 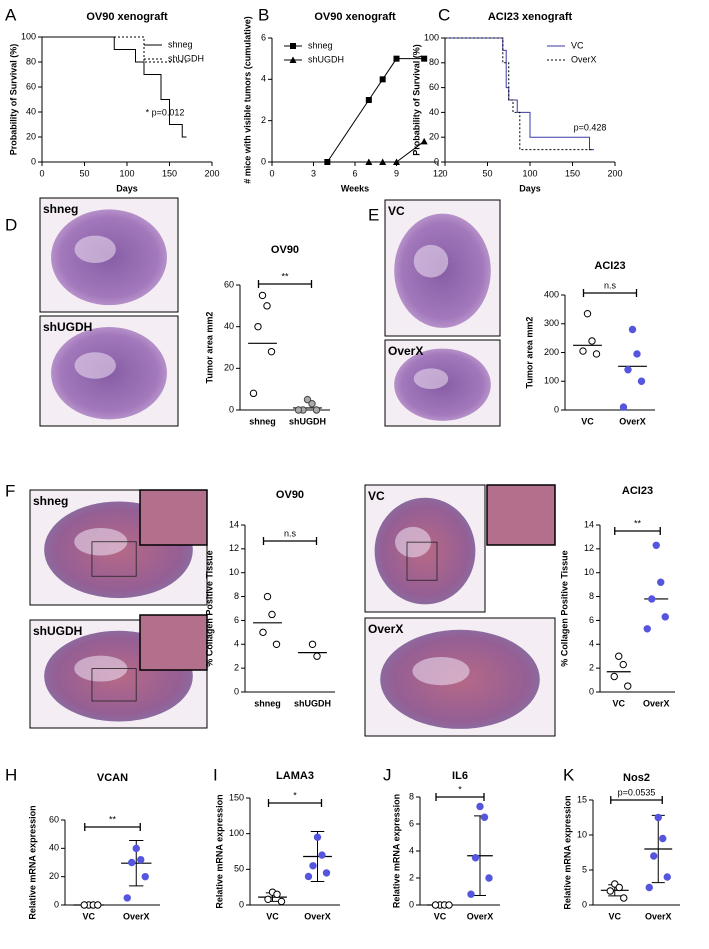 I want to click on tick-label: 2, so click(x=591, y=668).